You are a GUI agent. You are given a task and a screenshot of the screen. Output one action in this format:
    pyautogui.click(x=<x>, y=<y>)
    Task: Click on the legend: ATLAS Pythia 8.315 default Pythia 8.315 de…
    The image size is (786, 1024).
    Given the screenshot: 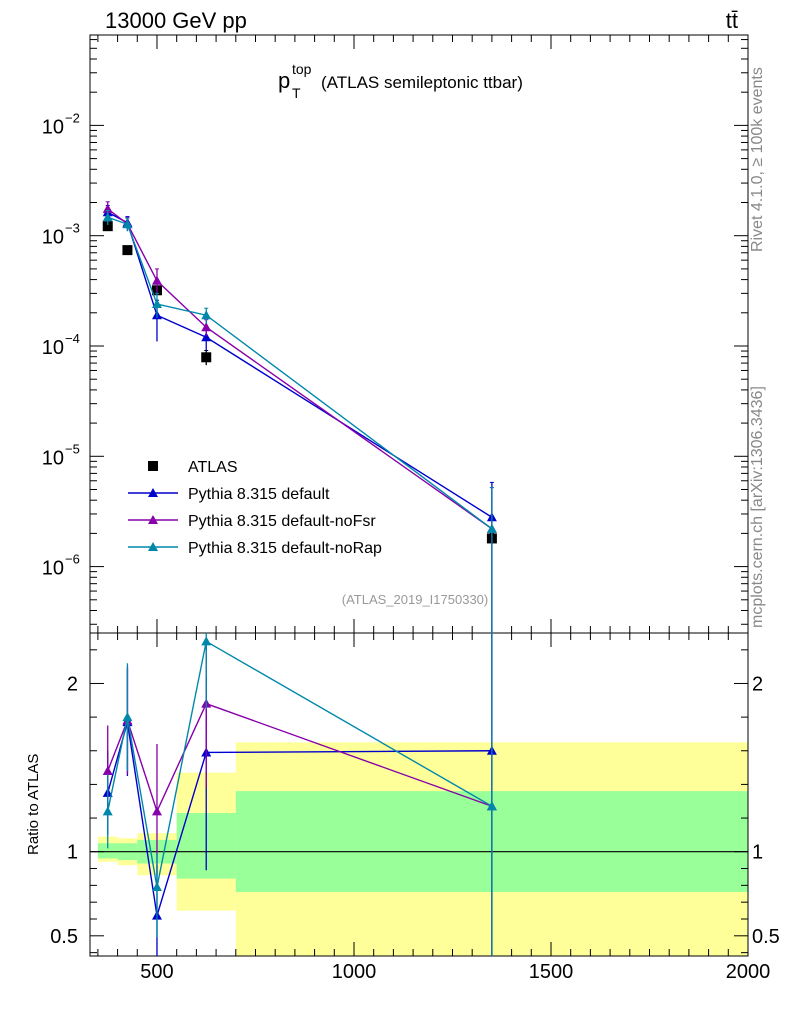 What is the action you would take?
    pyautogui.click(x=255, y=508)
    